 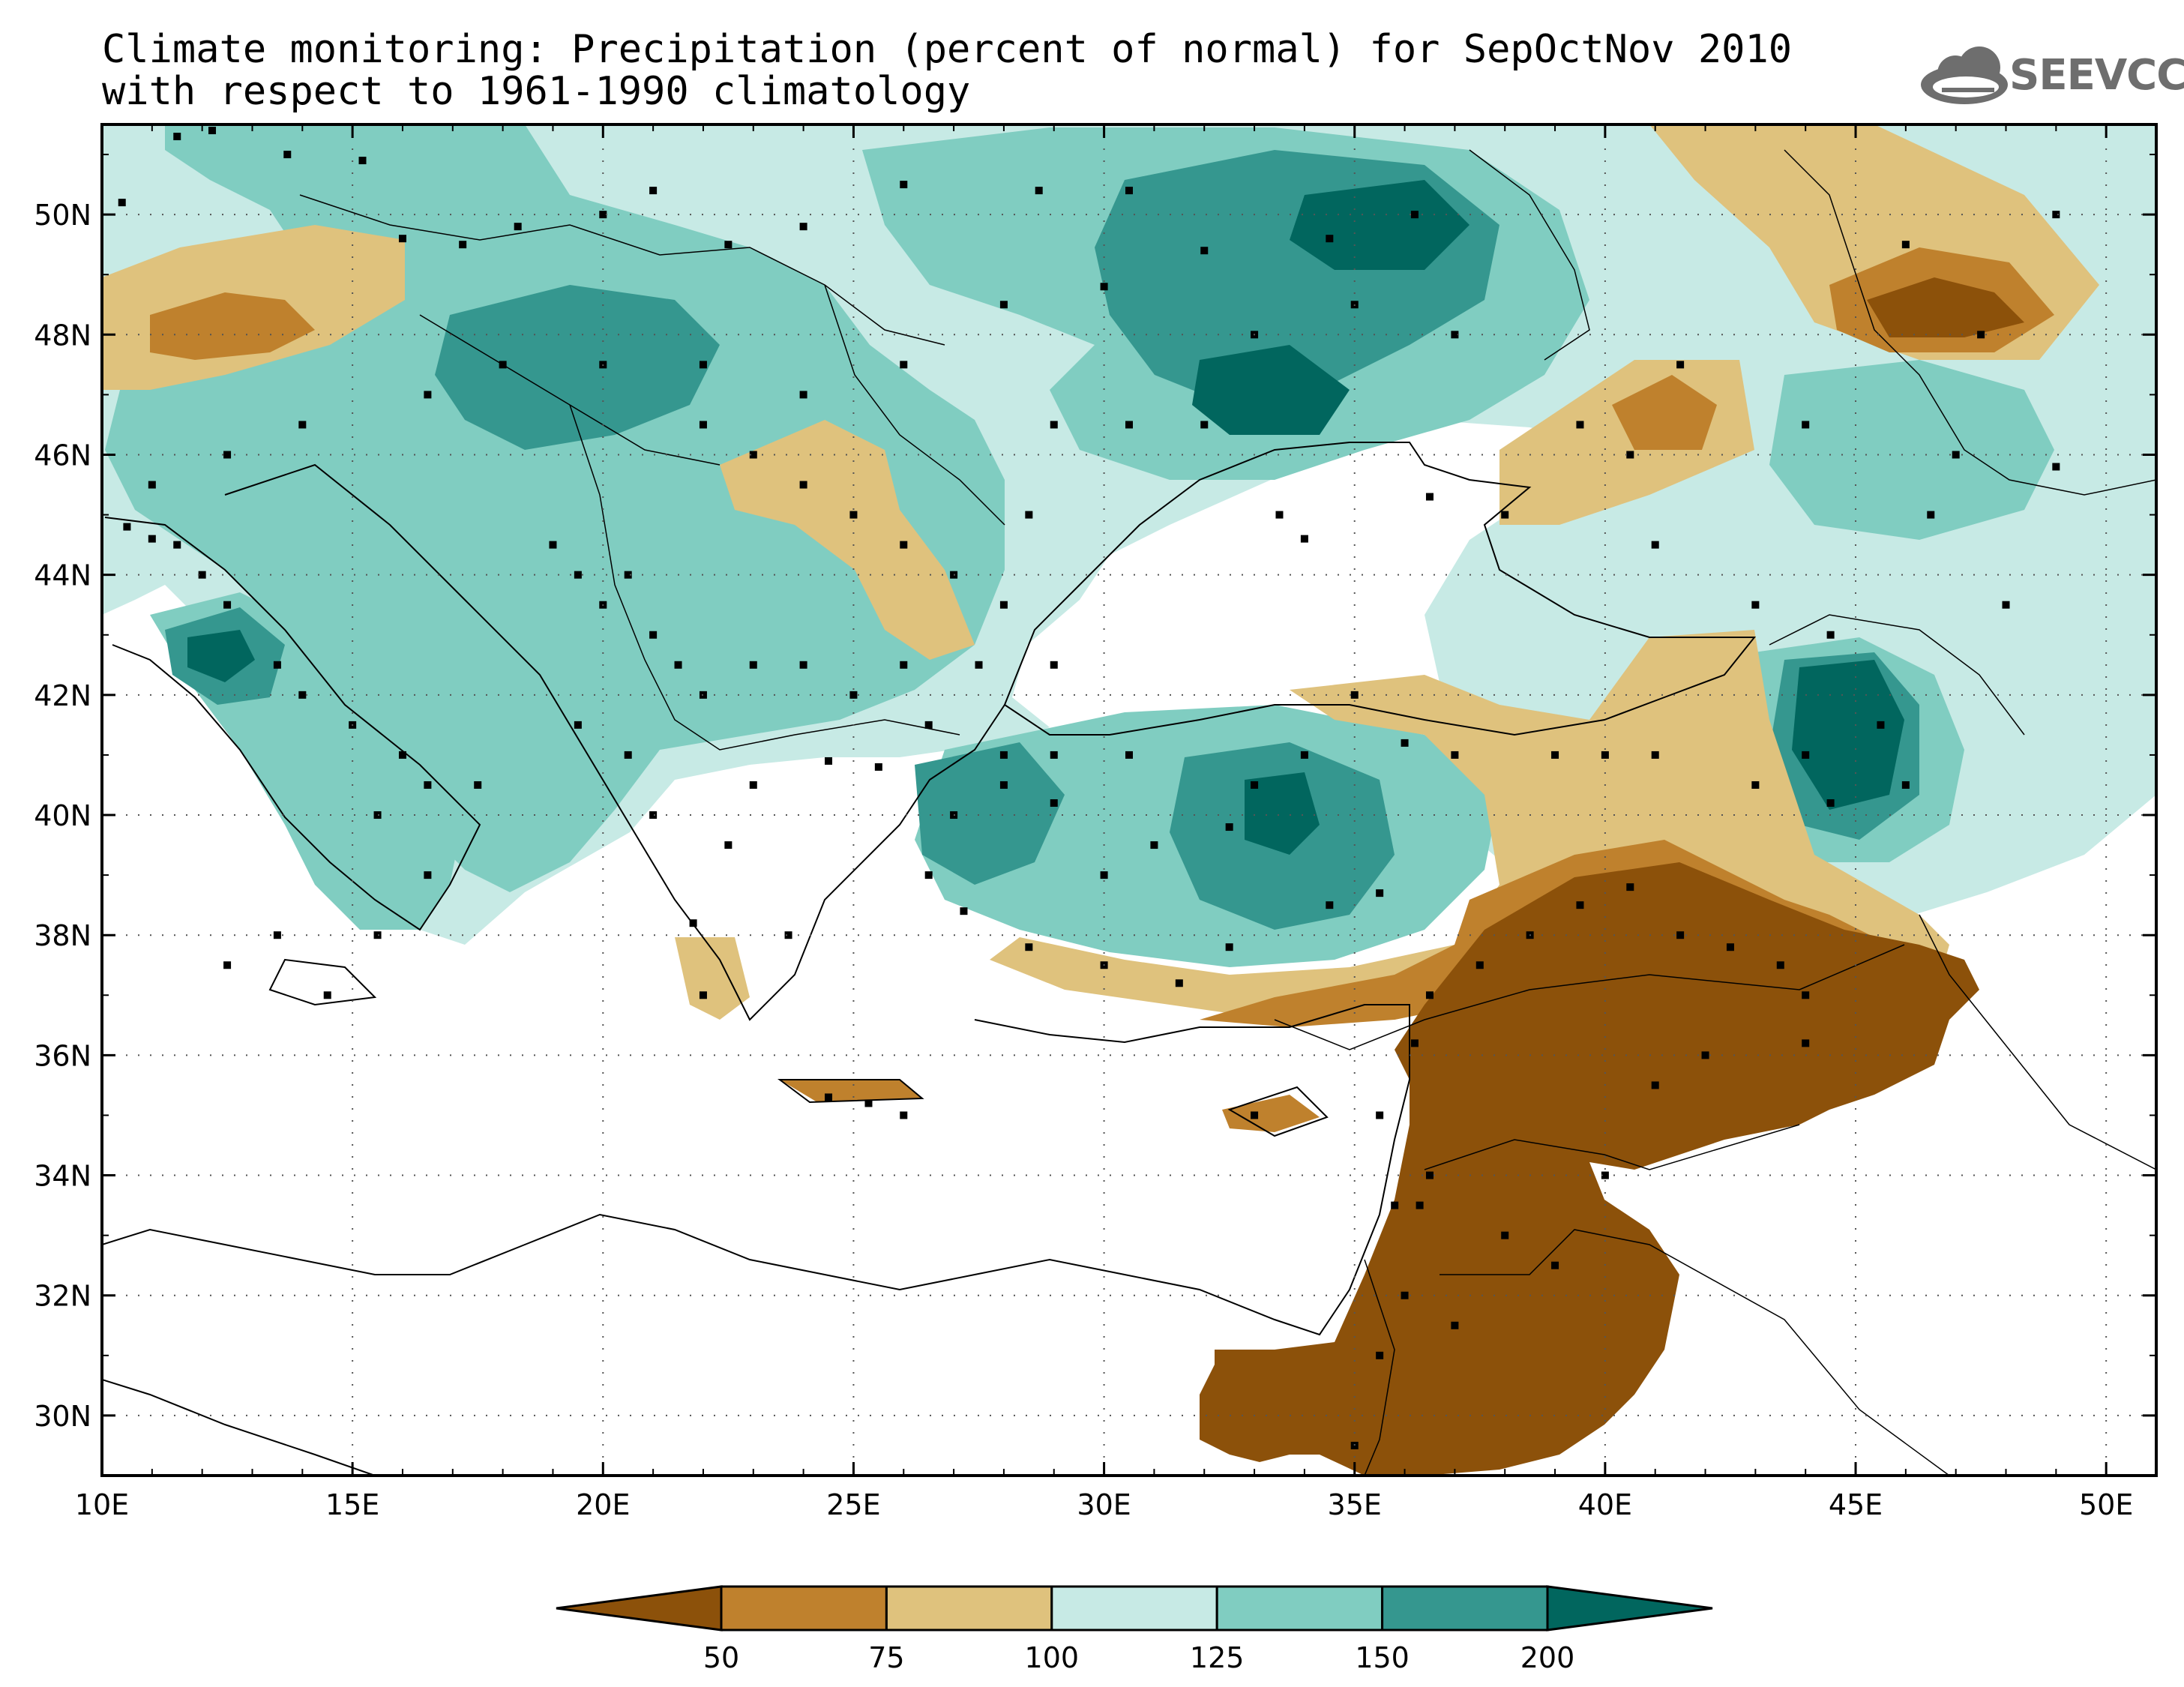 I want to click on lat-tick-label: 46N, so click(x=62, y=455).